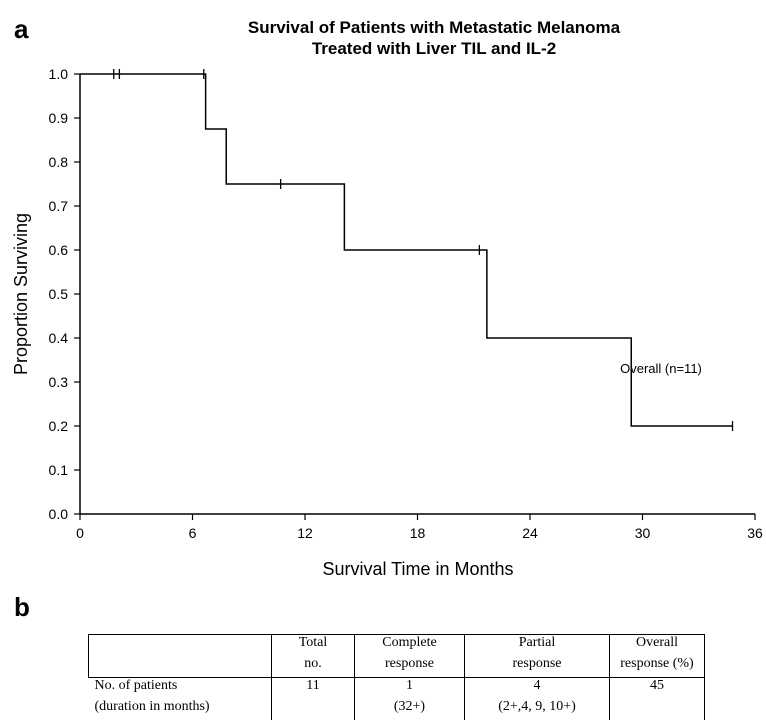 The height and width of the screenshot is (721, 766). Describe the element at coordinates (657, 689) in the screenshot. I see `table-cell: 45` at that location.